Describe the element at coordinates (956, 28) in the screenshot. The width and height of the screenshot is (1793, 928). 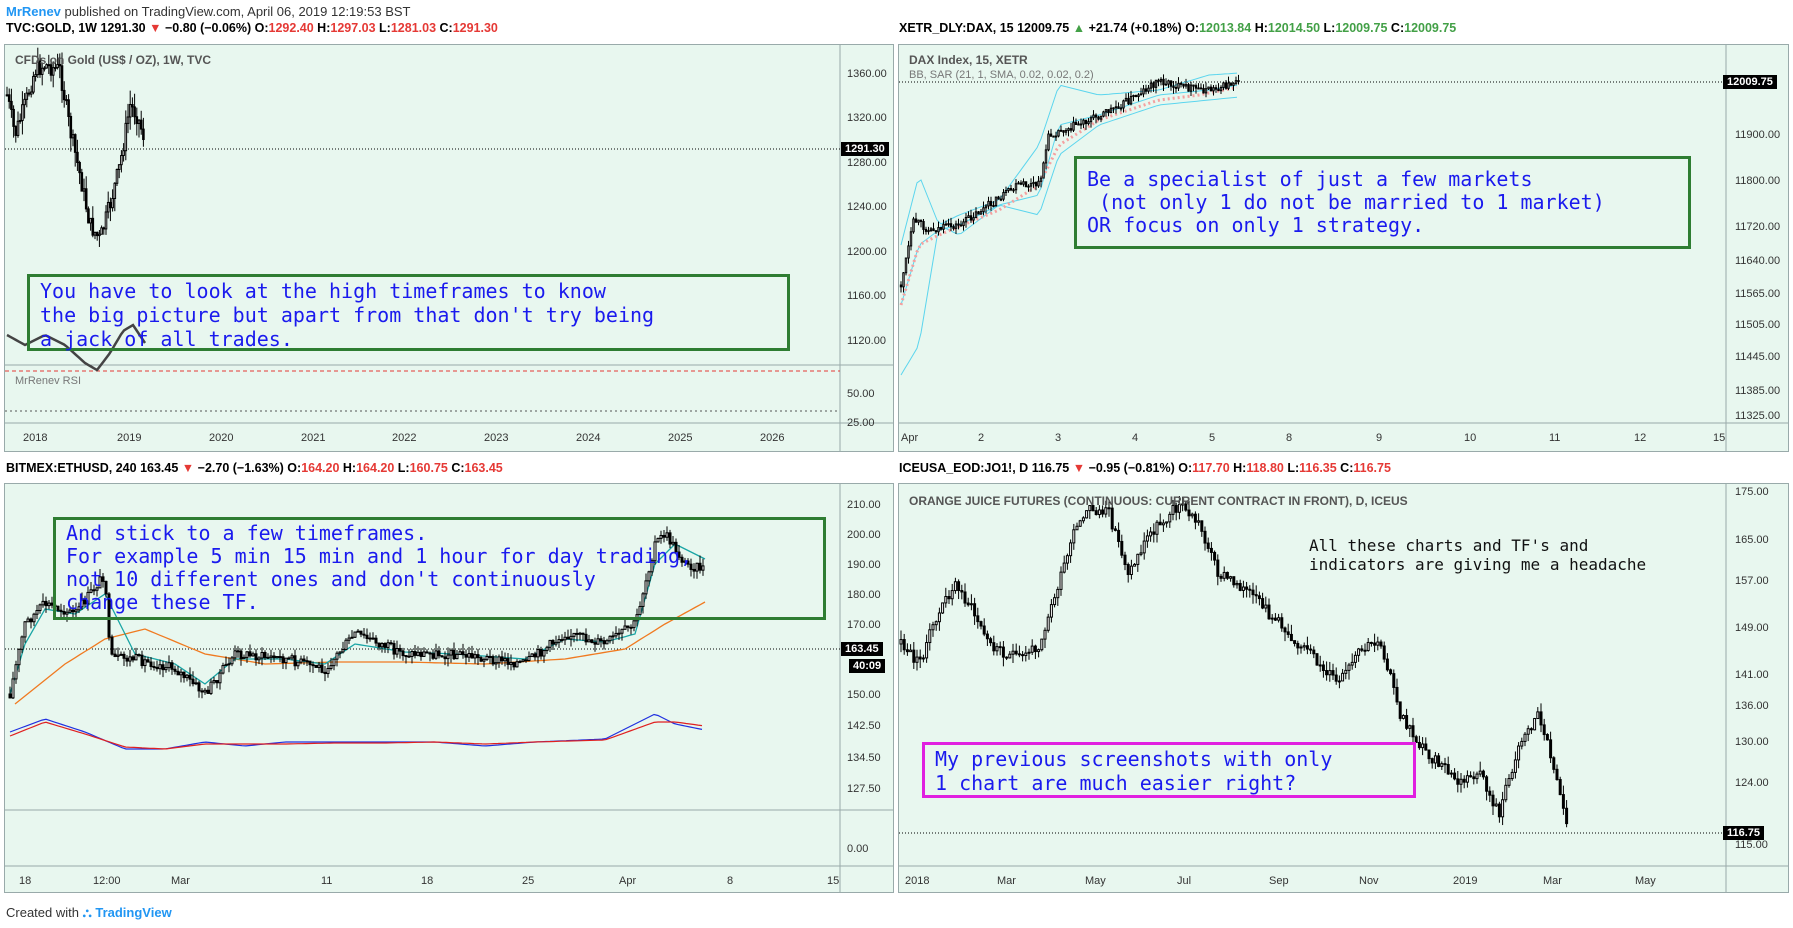
I see `dax-ticker: XETR_DLY:DAX, 15` at that location.